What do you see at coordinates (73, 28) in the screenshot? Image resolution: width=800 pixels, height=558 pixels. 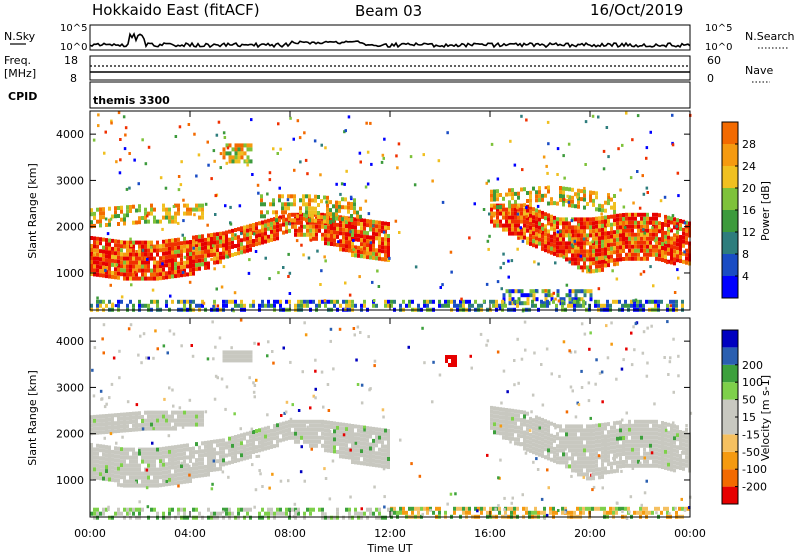 I see `noise-tick-left-top: 10^5` at bounding box center [73, 28].